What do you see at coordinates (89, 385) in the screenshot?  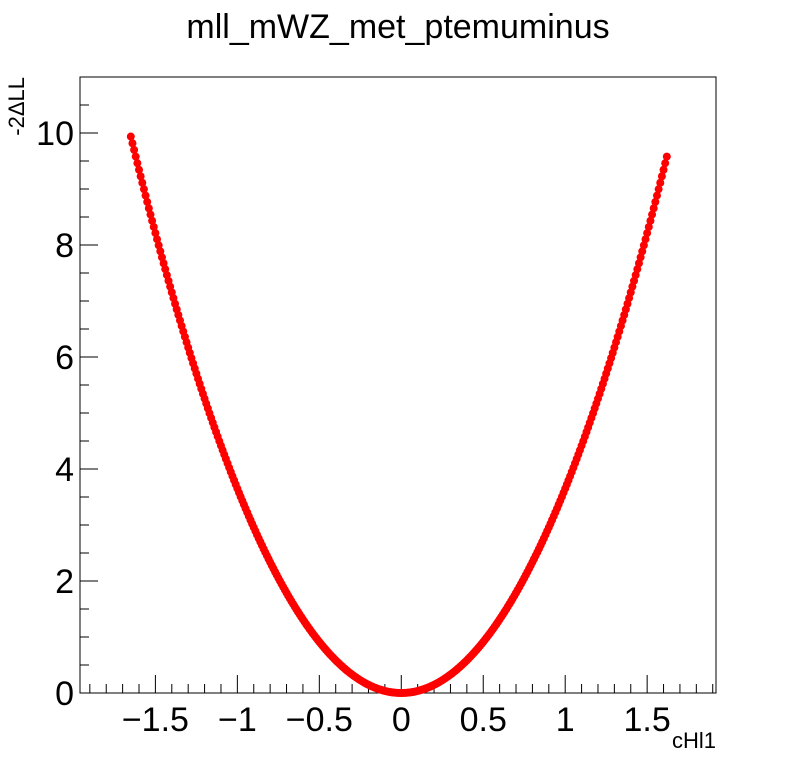 I see `y-axis-ticks` at bounding box center [89, 385].